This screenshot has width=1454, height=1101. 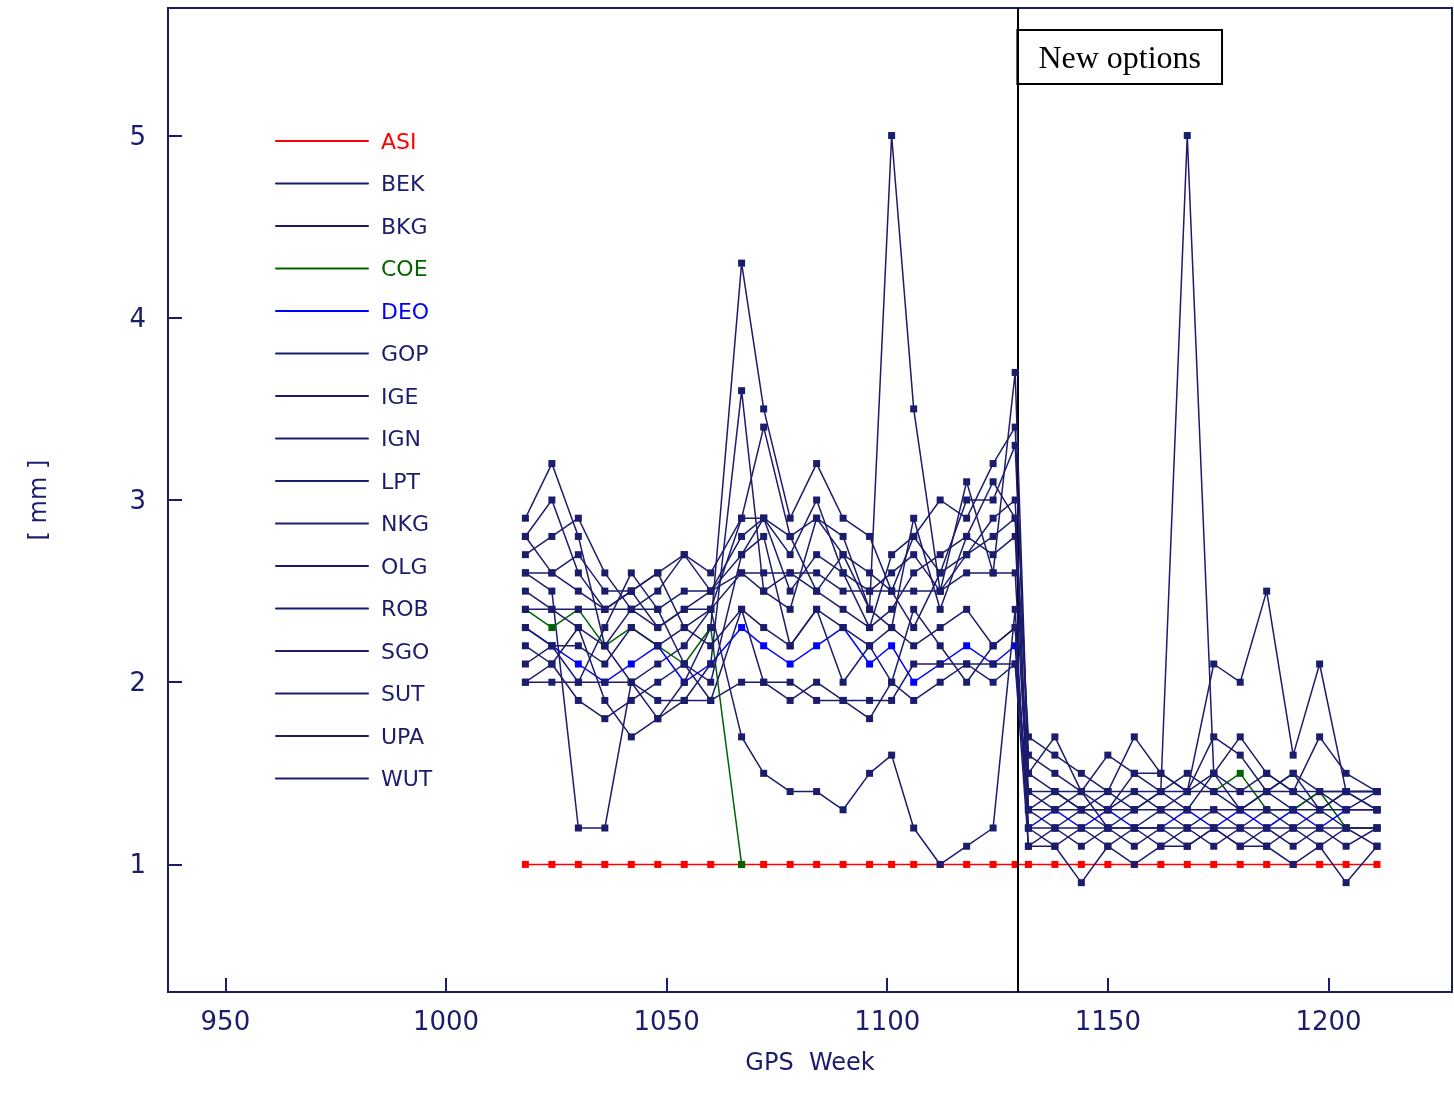 I want to click on x-tick-label: 950, so click(x=225, y=1021).